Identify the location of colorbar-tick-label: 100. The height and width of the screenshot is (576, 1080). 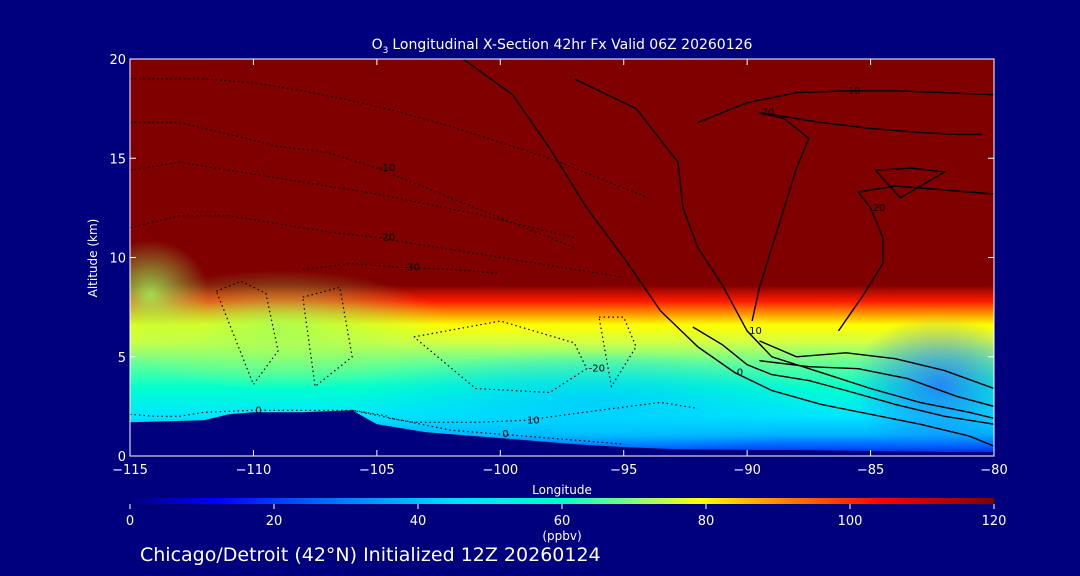
(850, 521).